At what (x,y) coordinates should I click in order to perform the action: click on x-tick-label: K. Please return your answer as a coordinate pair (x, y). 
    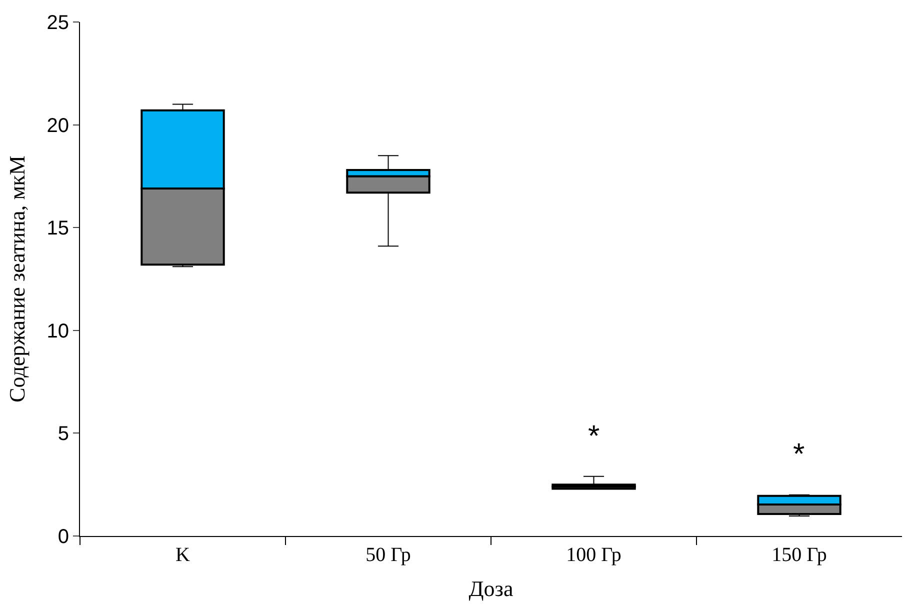
    Looking at the image, I should click on (183, 555).